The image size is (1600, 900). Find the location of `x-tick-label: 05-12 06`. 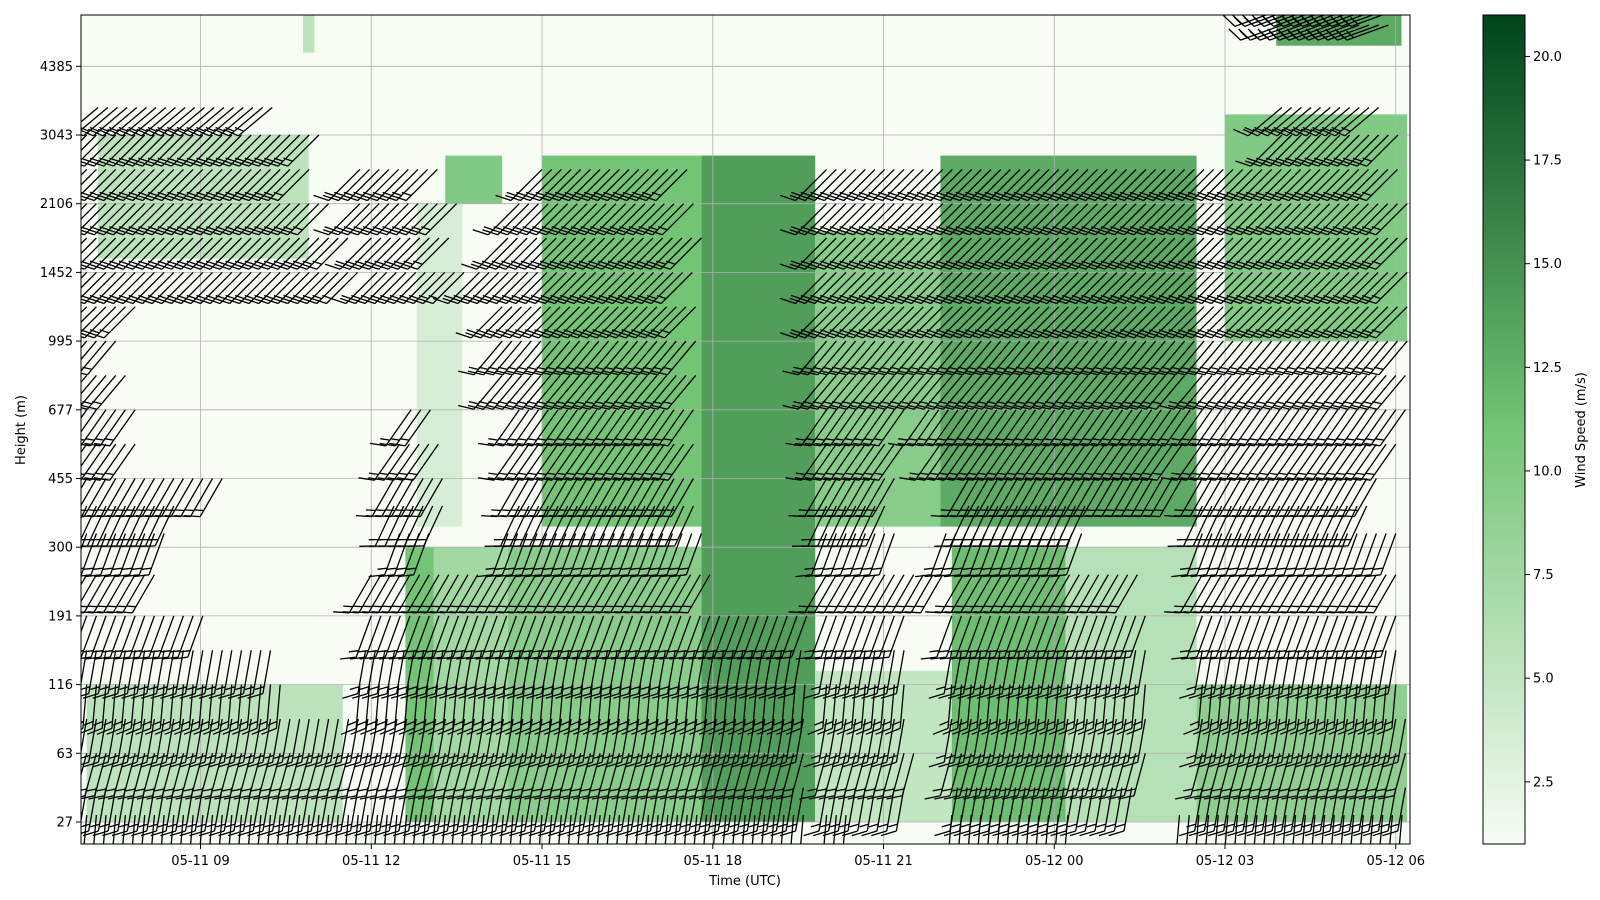

x-tick-label: 05-12 06 is located at coordinates (1396, 861).